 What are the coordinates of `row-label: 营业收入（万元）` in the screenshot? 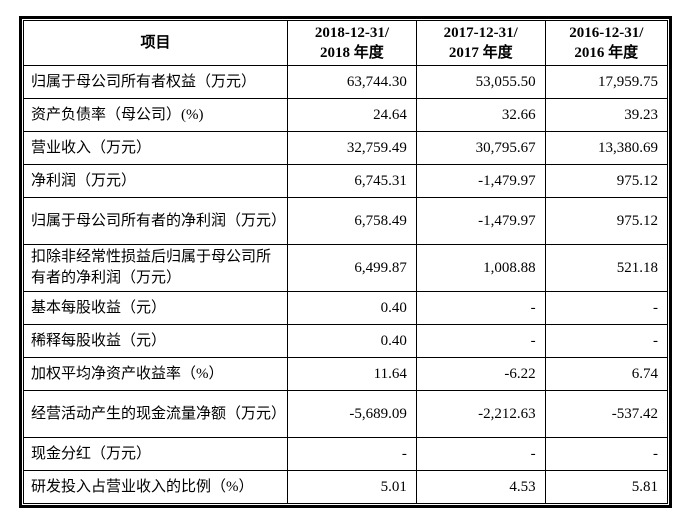 It's located at (155, 148).